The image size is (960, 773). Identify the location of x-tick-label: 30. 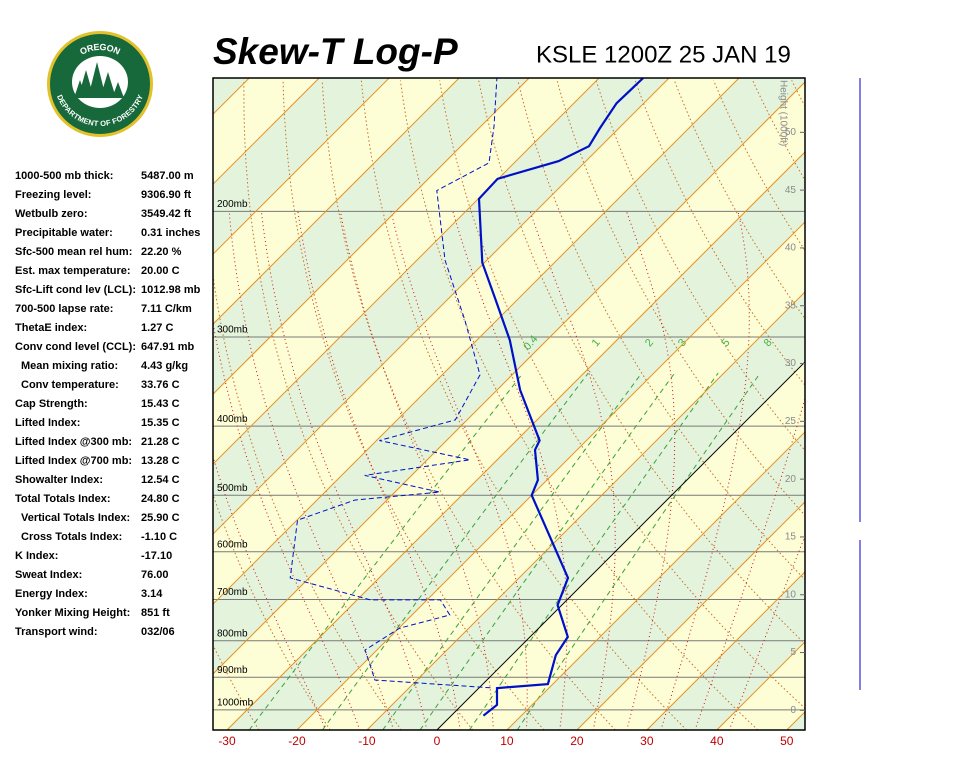
(647, 741).